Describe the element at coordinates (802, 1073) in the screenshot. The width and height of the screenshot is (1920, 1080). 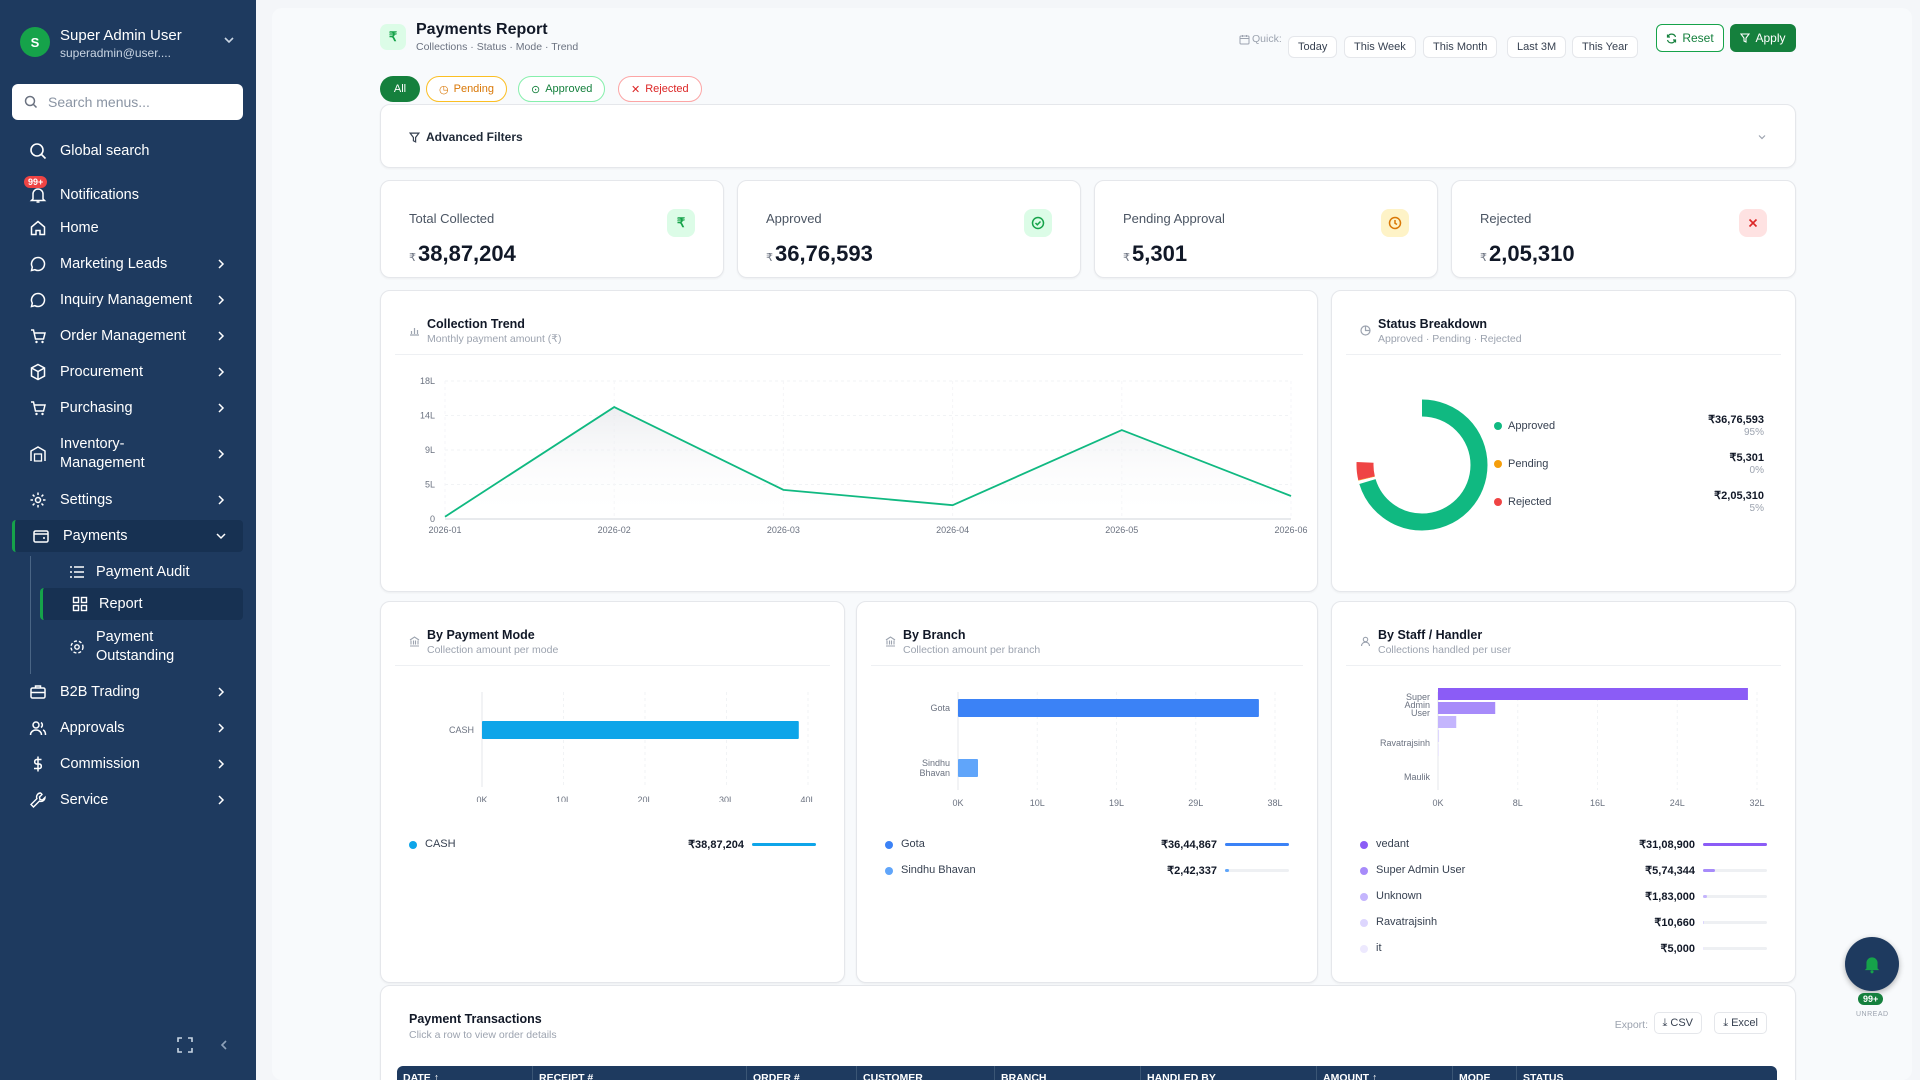
I see `column-order: ORDER #` at that location.